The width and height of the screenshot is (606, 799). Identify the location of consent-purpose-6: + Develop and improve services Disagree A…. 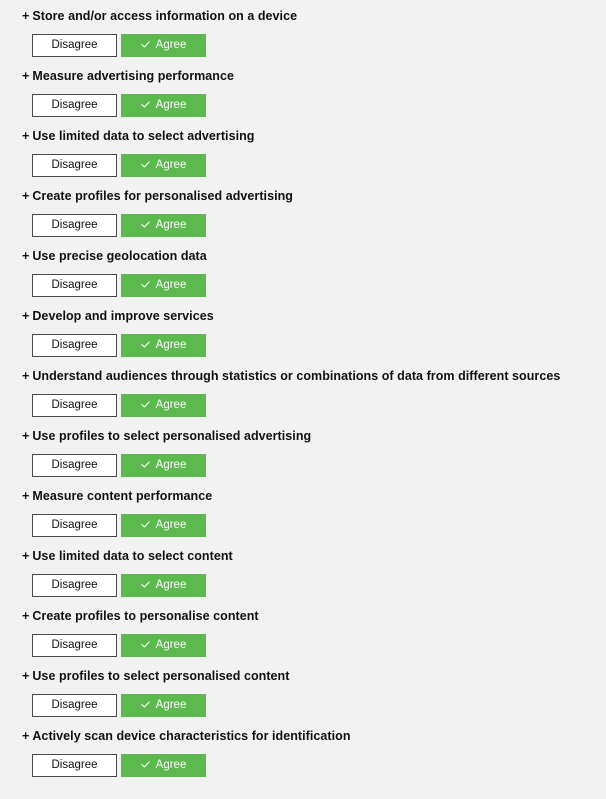
(303, 330).